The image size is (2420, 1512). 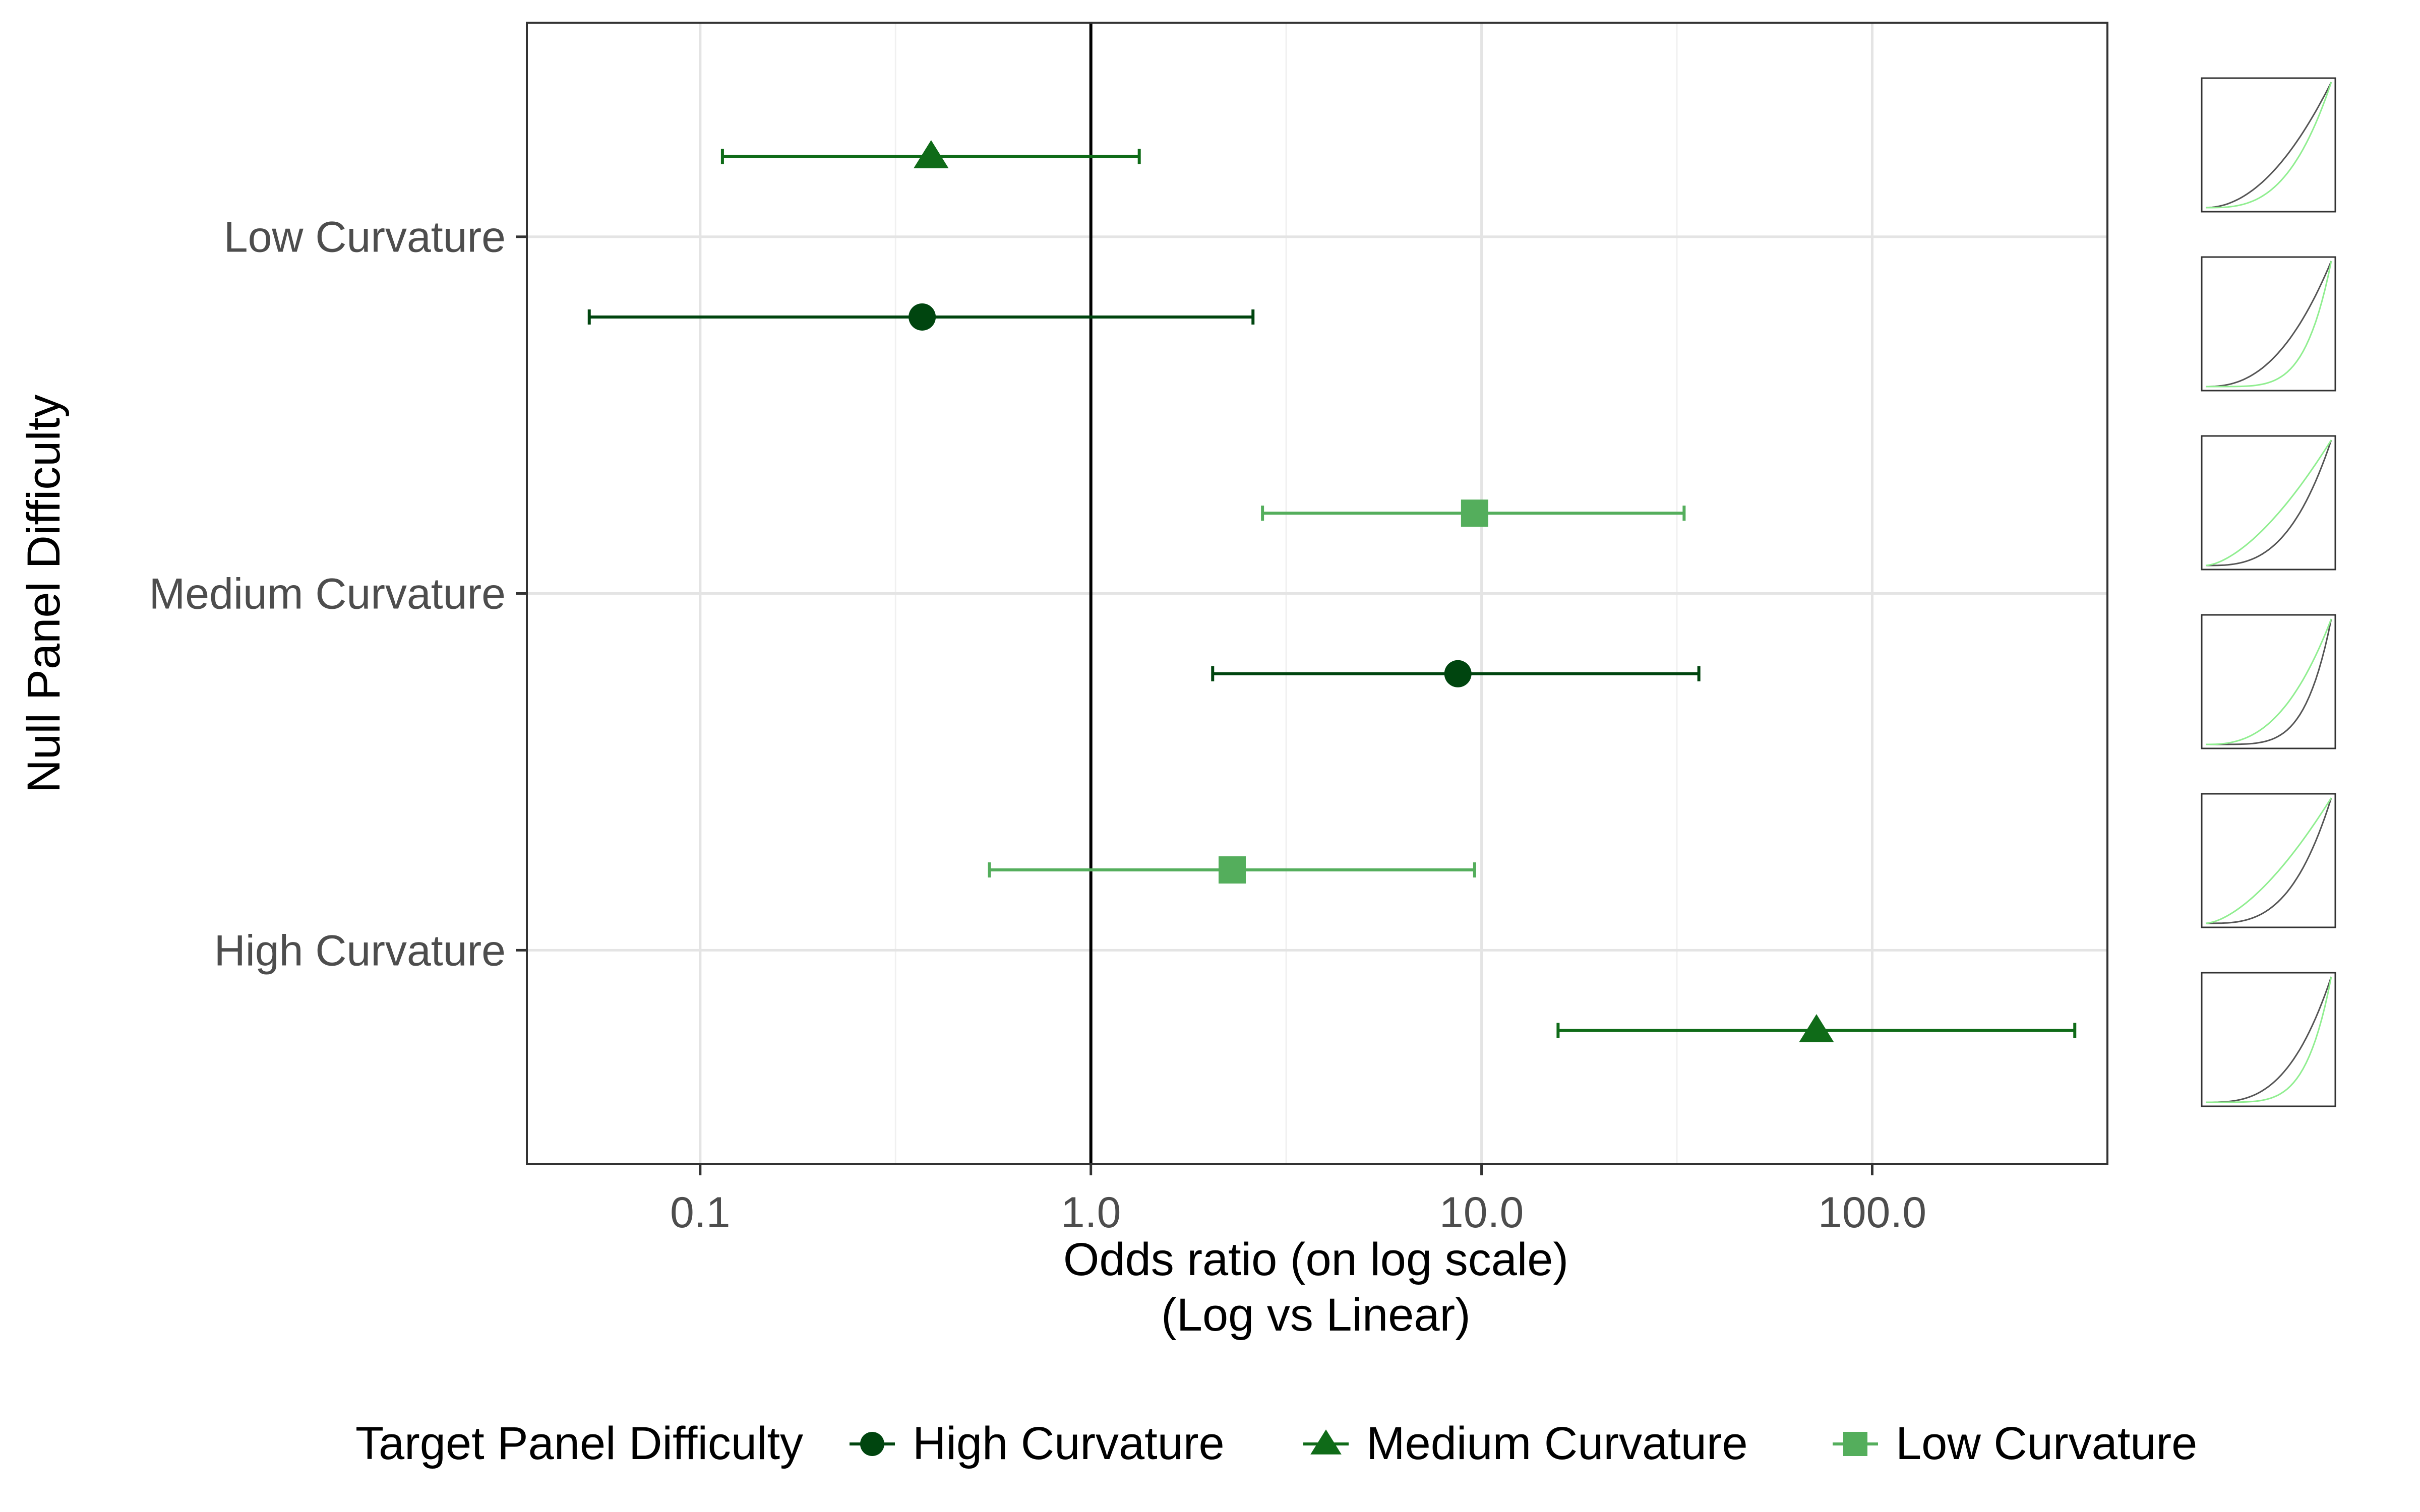 I want to click on legend-entry-label: Medium Curvature, so click(x=1557, y=1443).